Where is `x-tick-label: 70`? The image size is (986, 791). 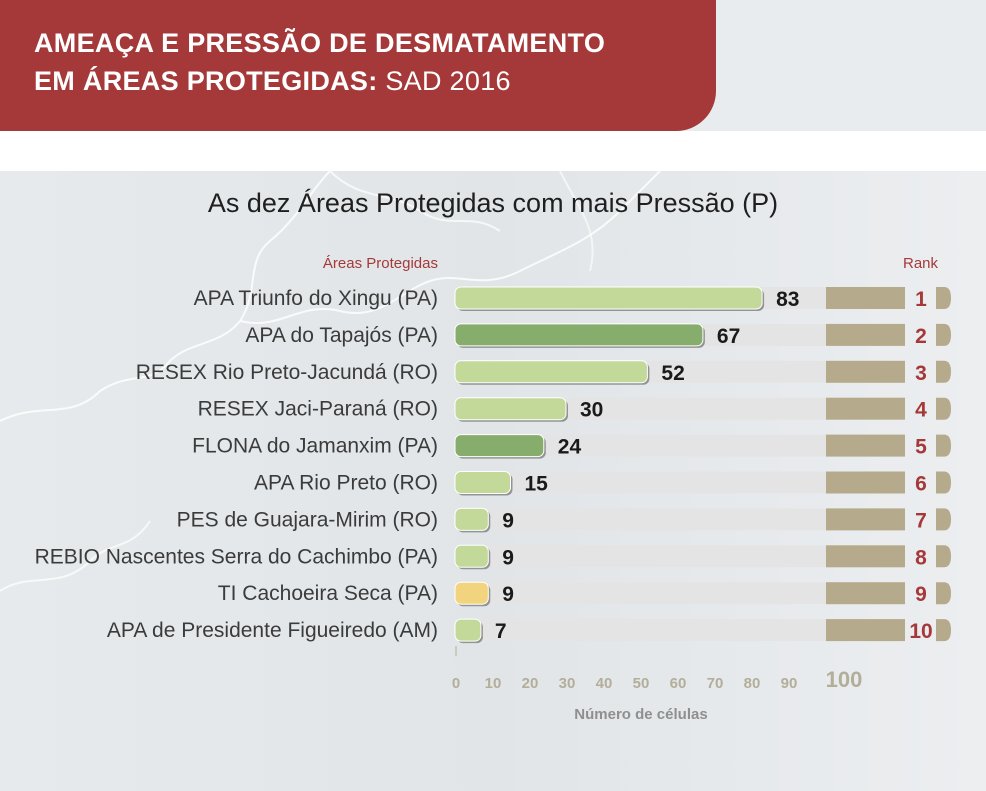 x-tick-label: 70 is located at coordinates (715, 683).